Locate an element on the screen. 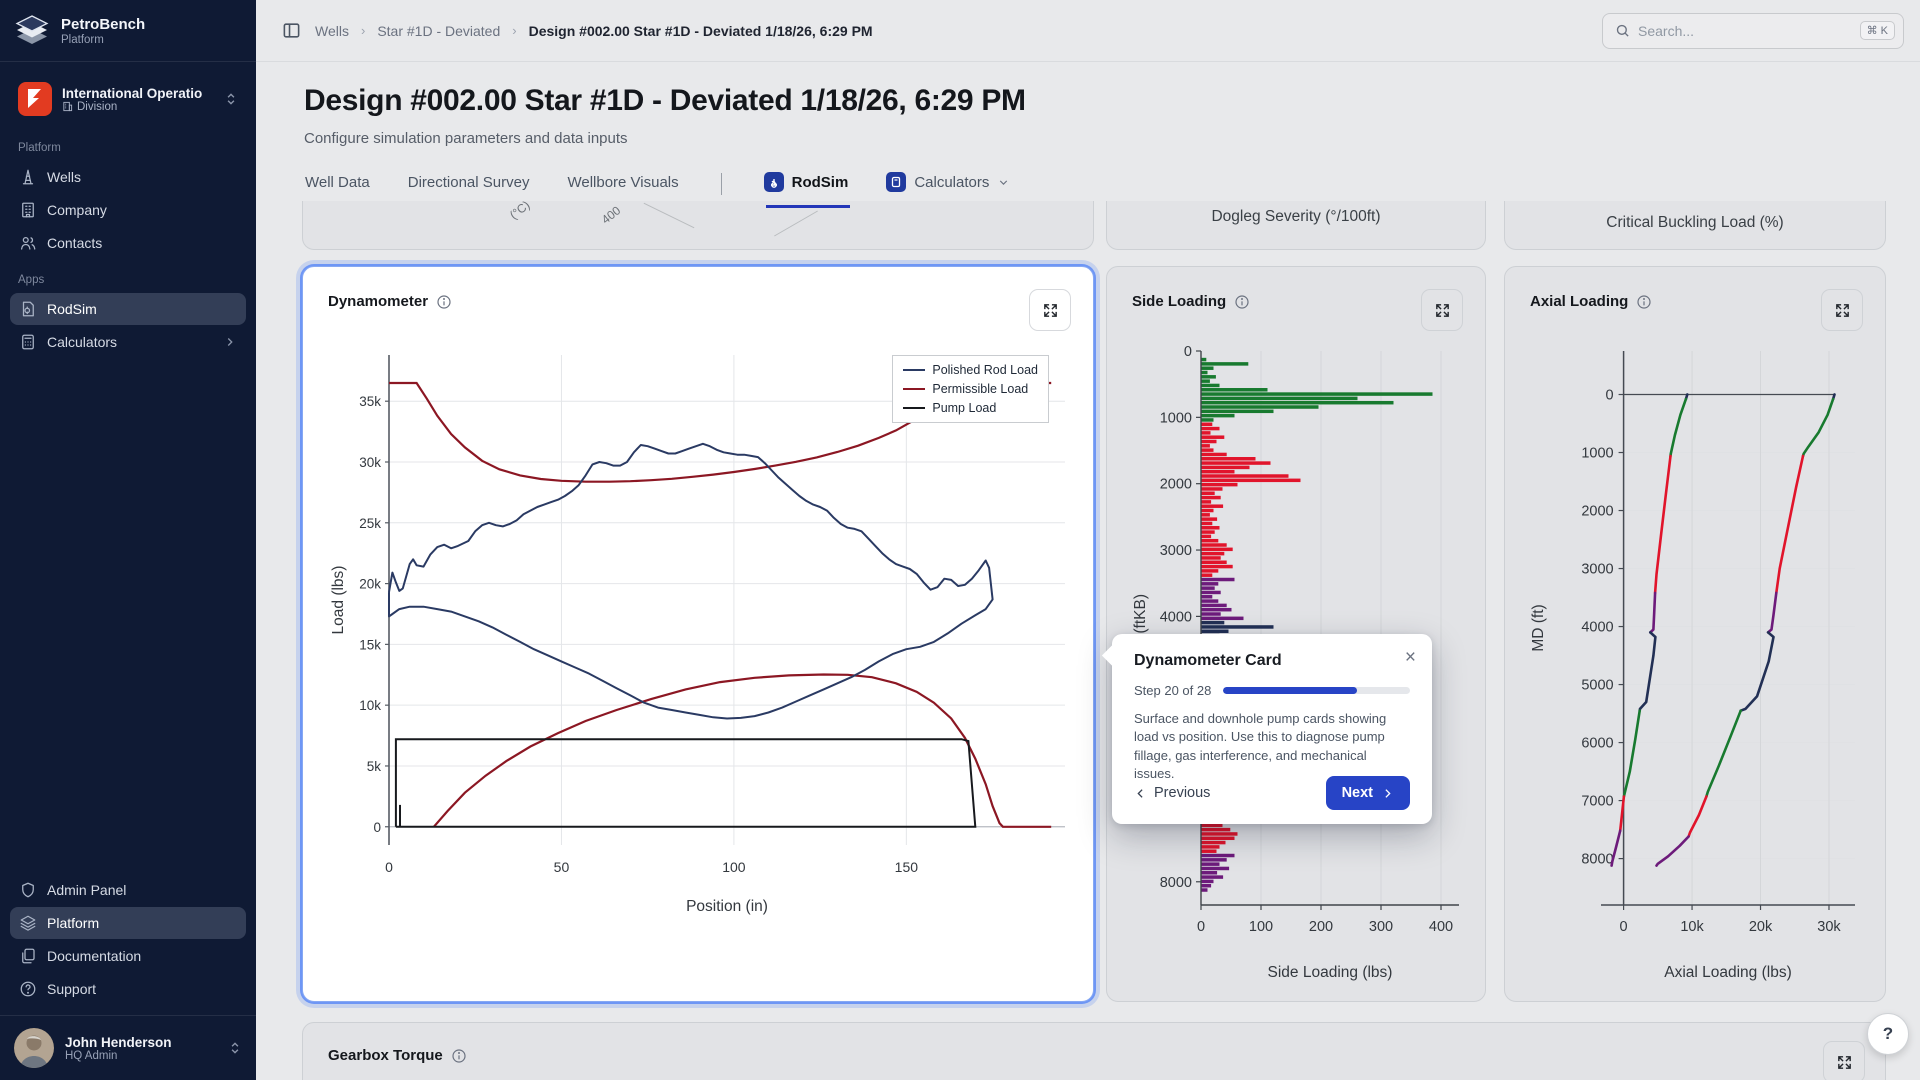 This screenshot has width=1920, height=1080. tab-directional-survey: Directional Survey is located at coordinates (469, 188).